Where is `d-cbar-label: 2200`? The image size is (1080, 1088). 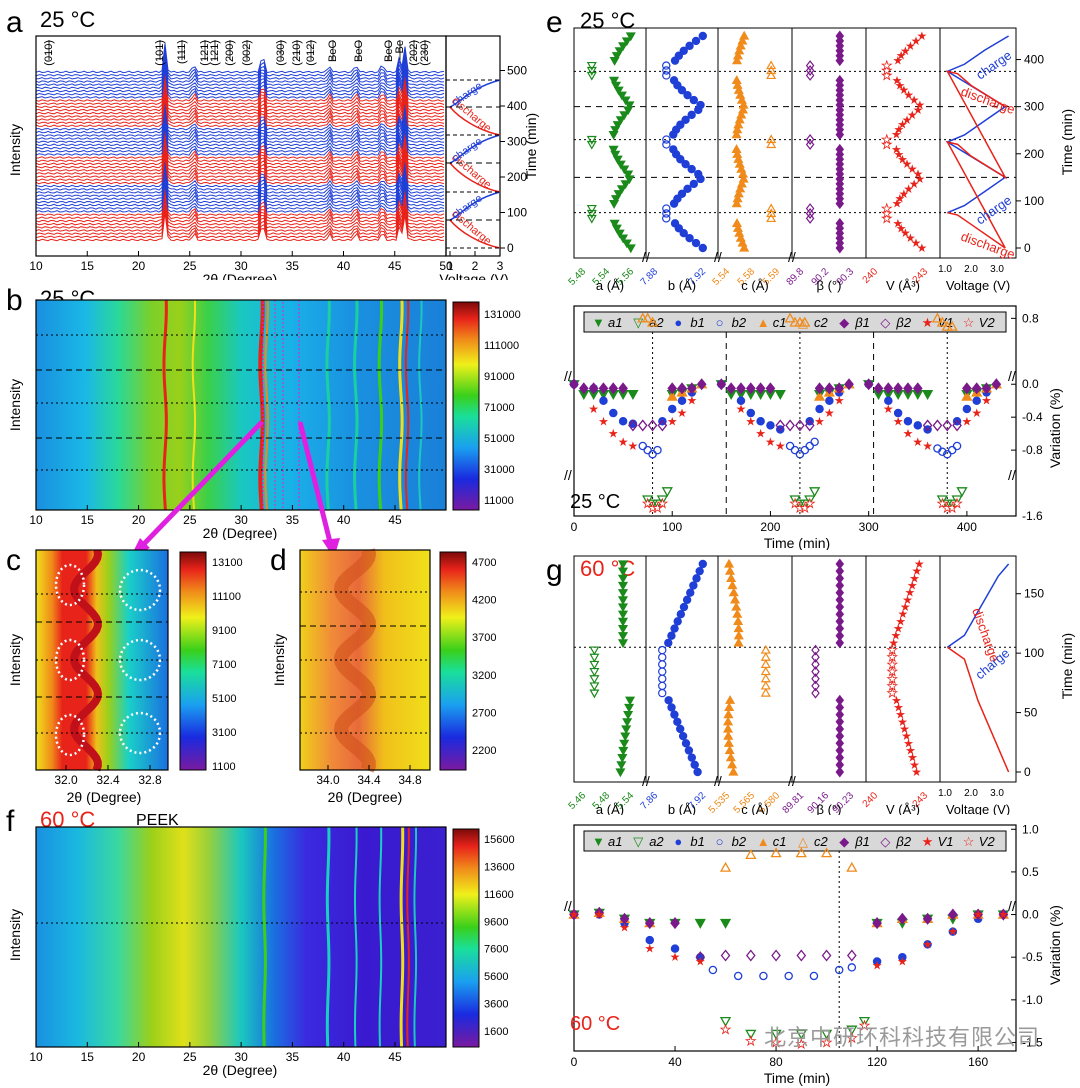
d-cbar-label: 2200 is located at coordinates (484, 751).